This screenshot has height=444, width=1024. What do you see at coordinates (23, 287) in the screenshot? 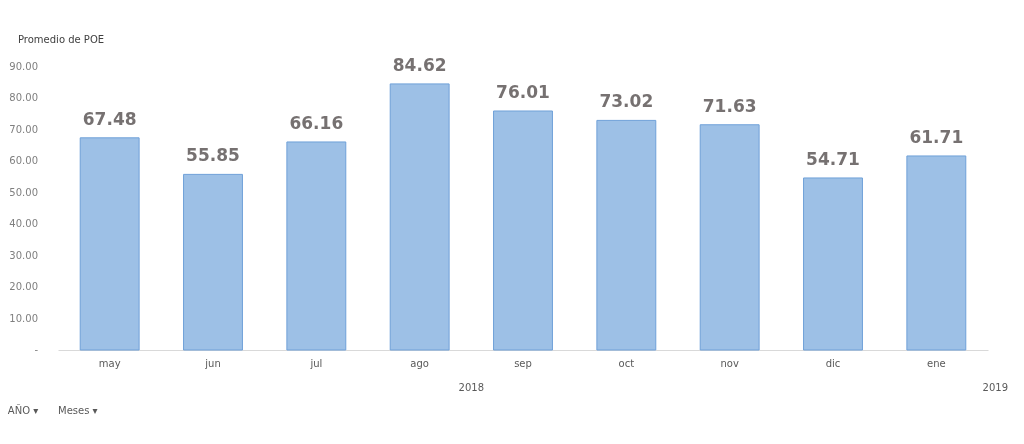
I see `y-tick-label: 20.00` at bounding box center [23, 287].